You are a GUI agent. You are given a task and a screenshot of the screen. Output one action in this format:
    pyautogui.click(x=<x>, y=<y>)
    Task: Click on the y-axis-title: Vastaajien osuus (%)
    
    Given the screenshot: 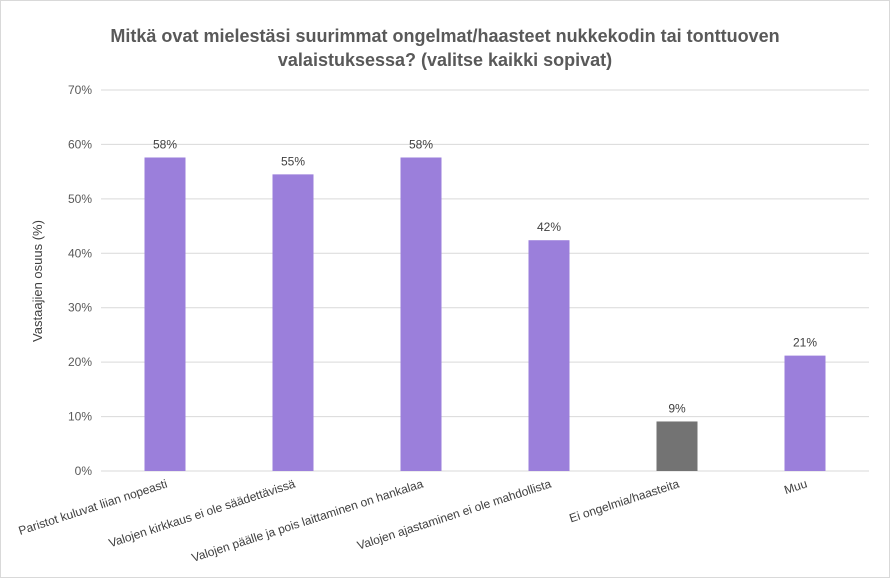 What is the action you would take?
    pyautogui.click(x=37, y=281)
    